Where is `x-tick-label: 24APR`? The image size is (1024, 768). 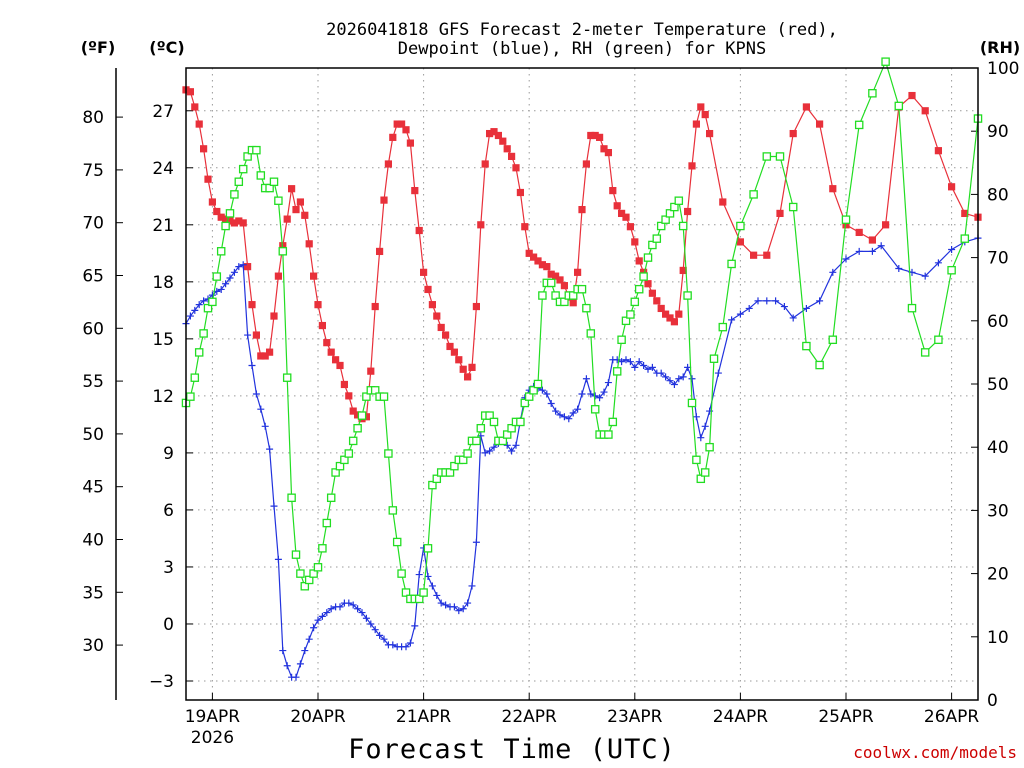
x-tick-label: 24APR is located at coordinates (741, 717).